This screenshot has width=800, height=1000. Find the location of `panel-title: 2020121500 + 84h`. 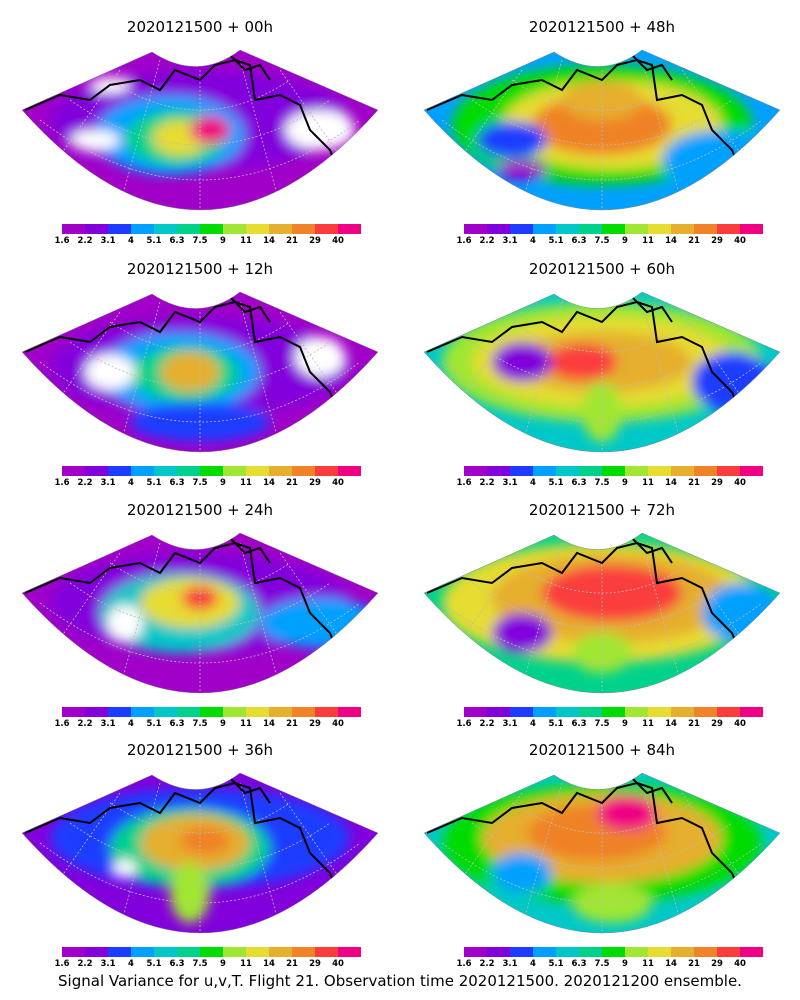

panel-title: 2020121500 + 84h is located at coordinates (602, 750).